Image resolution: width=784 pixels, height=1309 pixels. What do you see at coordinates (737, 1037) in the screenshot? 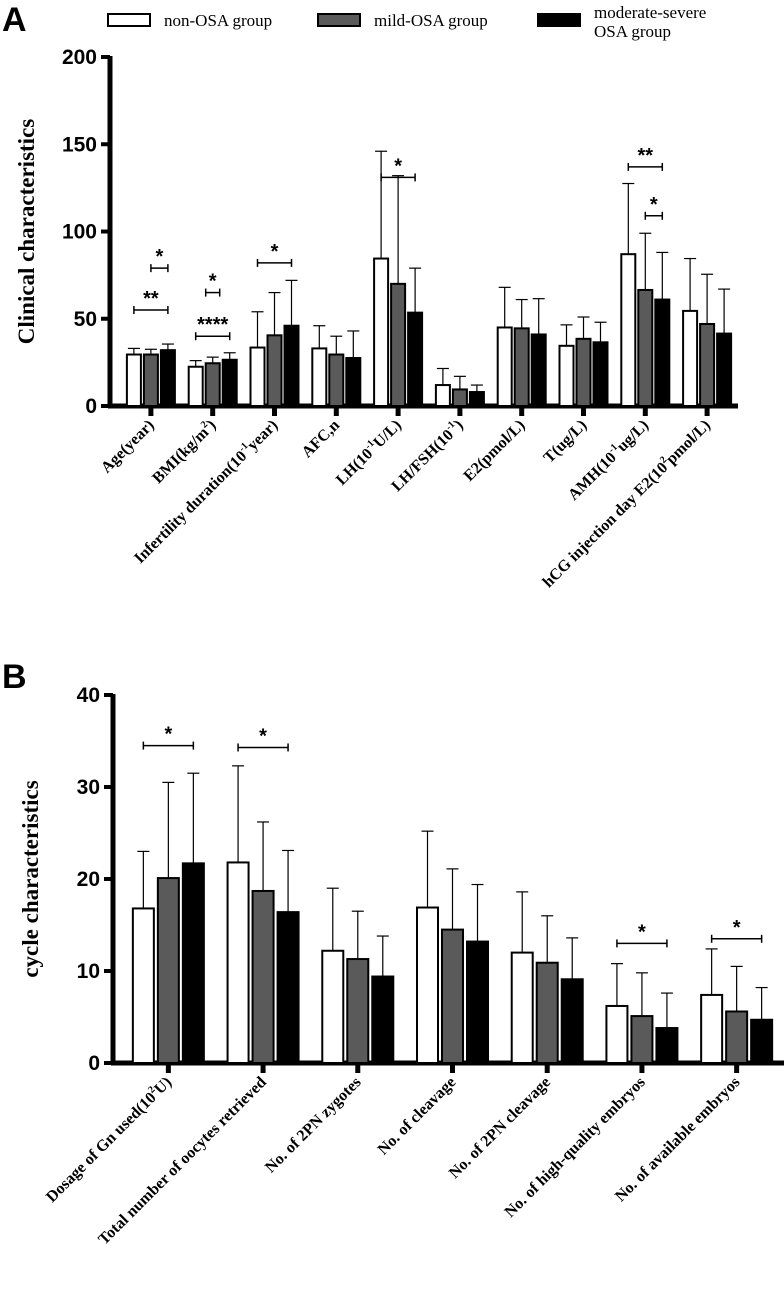
I see `panel-b-bar-s1-c6` at bounding box center [737, 1037].